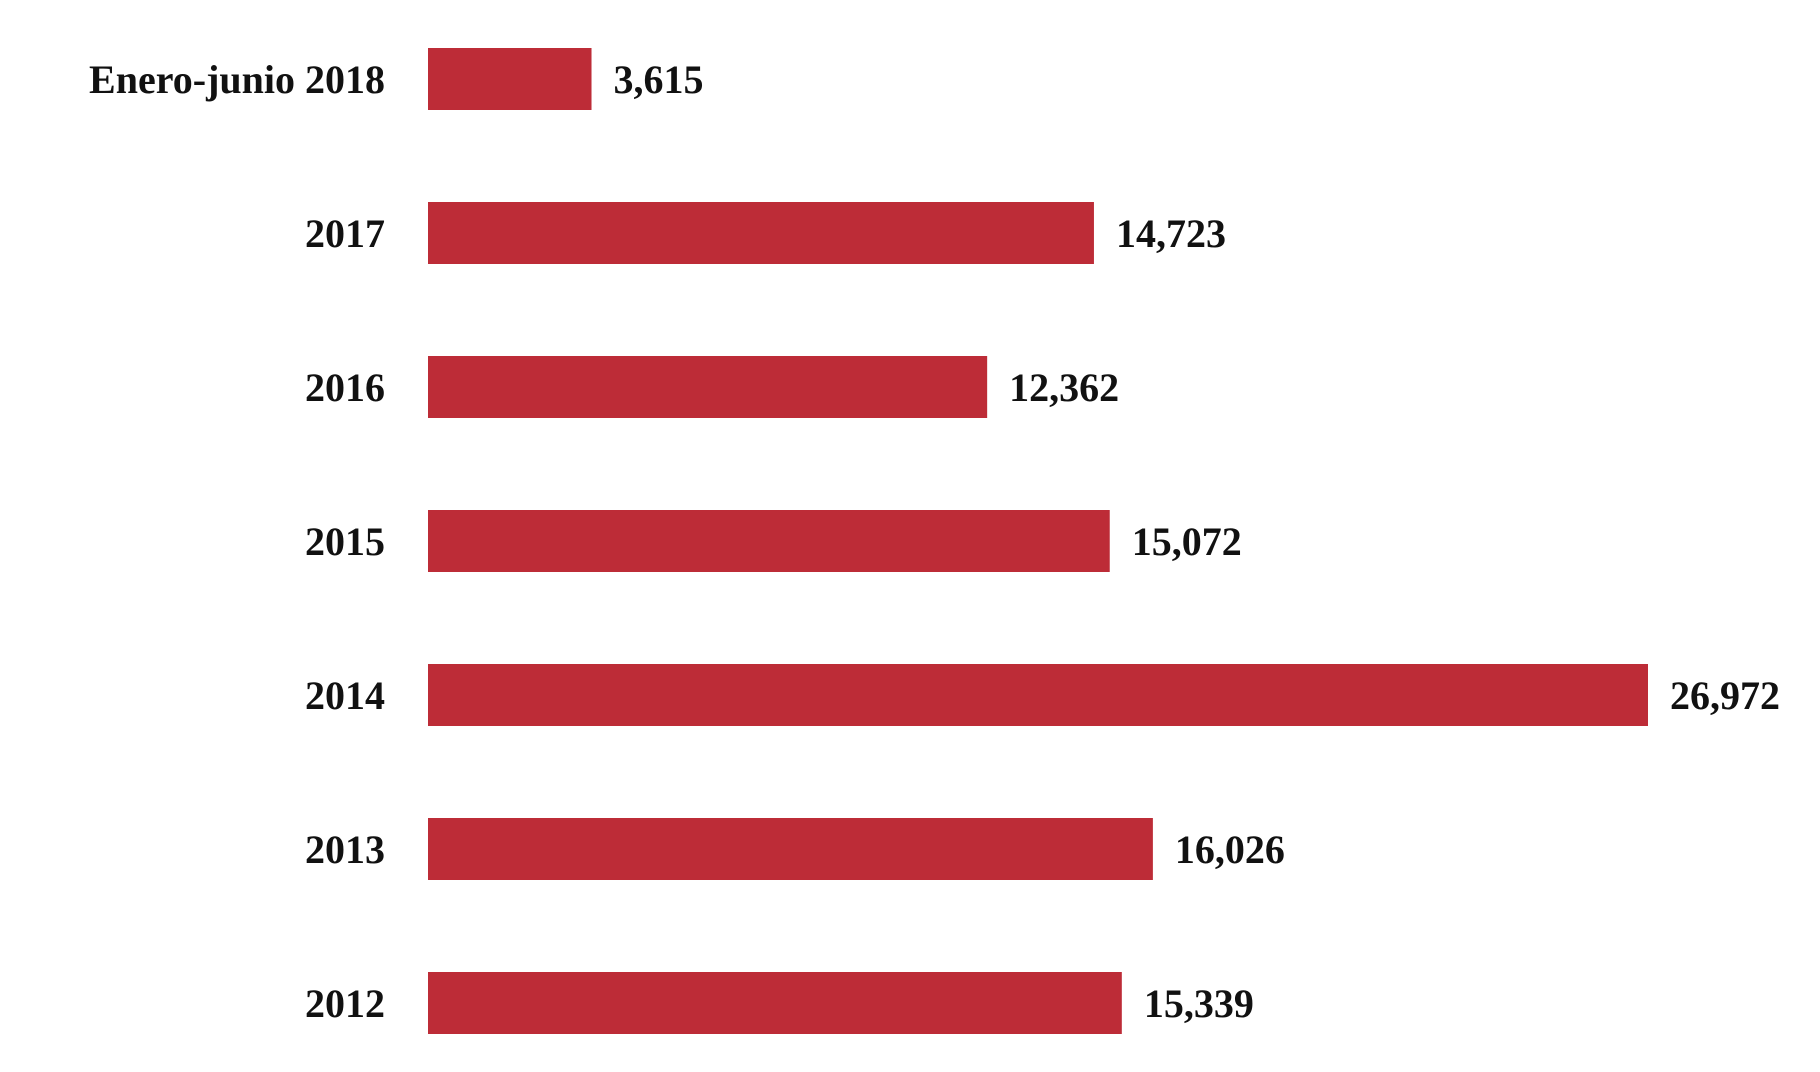 This screenshot has height=1072, width=1820. I want to click on value-label-2016: 12,362, so click(1064, 387).